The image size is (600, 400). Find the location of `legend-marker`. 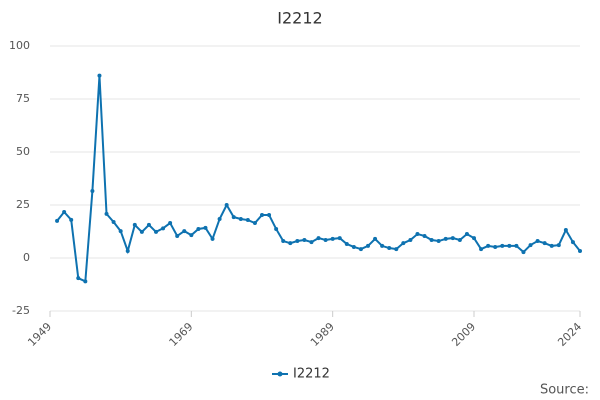

legend-marker is located at coordinates (280, 374).